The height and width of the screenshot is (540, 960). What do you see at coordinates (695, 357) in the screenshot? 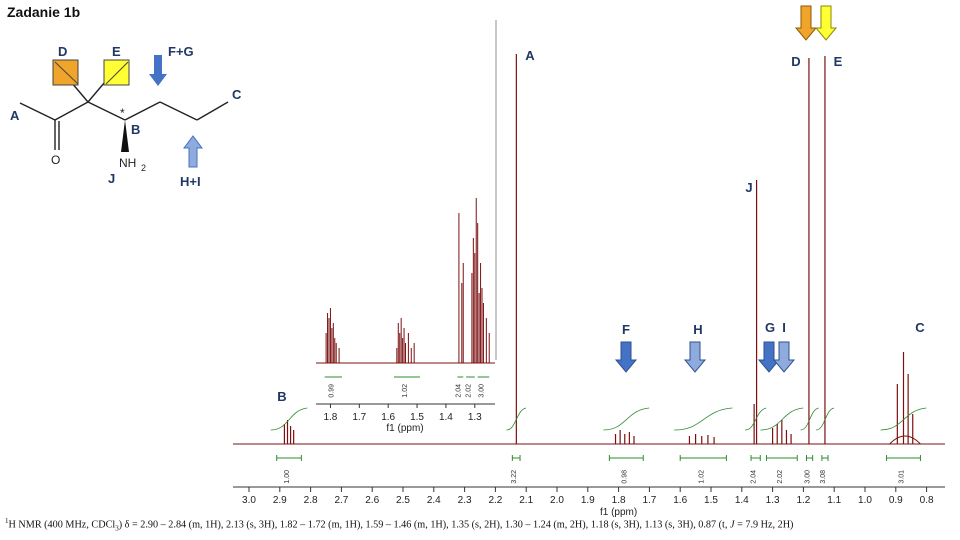
I see `arrow-h` at bounding box center [695, 357].